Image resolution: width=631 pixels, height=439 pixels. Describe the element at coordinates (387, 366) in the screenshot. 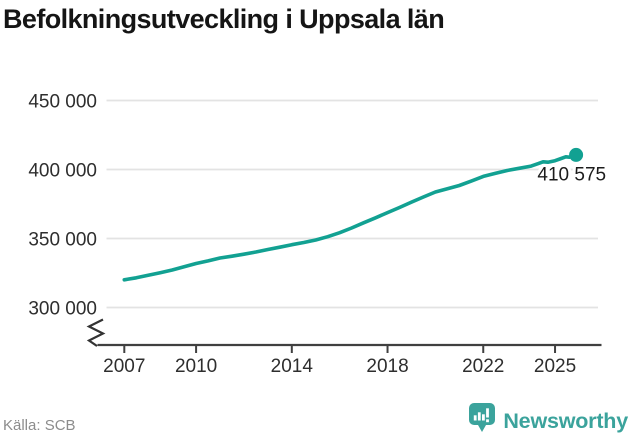

I see `x-tick-label: 2018` at that location.